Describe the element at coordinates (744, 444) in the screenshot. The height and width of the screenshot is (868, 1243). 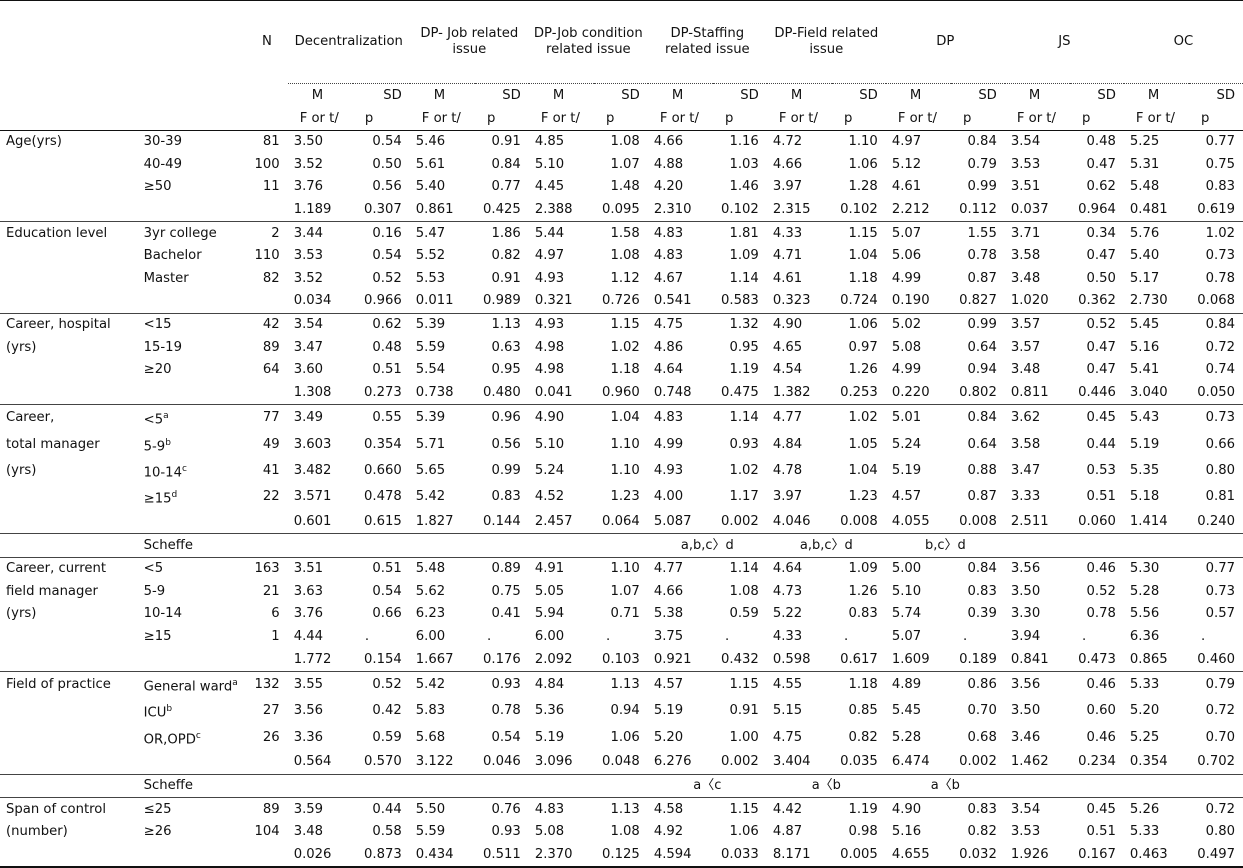
I see `value-cell-sd: 0.93` at that location.